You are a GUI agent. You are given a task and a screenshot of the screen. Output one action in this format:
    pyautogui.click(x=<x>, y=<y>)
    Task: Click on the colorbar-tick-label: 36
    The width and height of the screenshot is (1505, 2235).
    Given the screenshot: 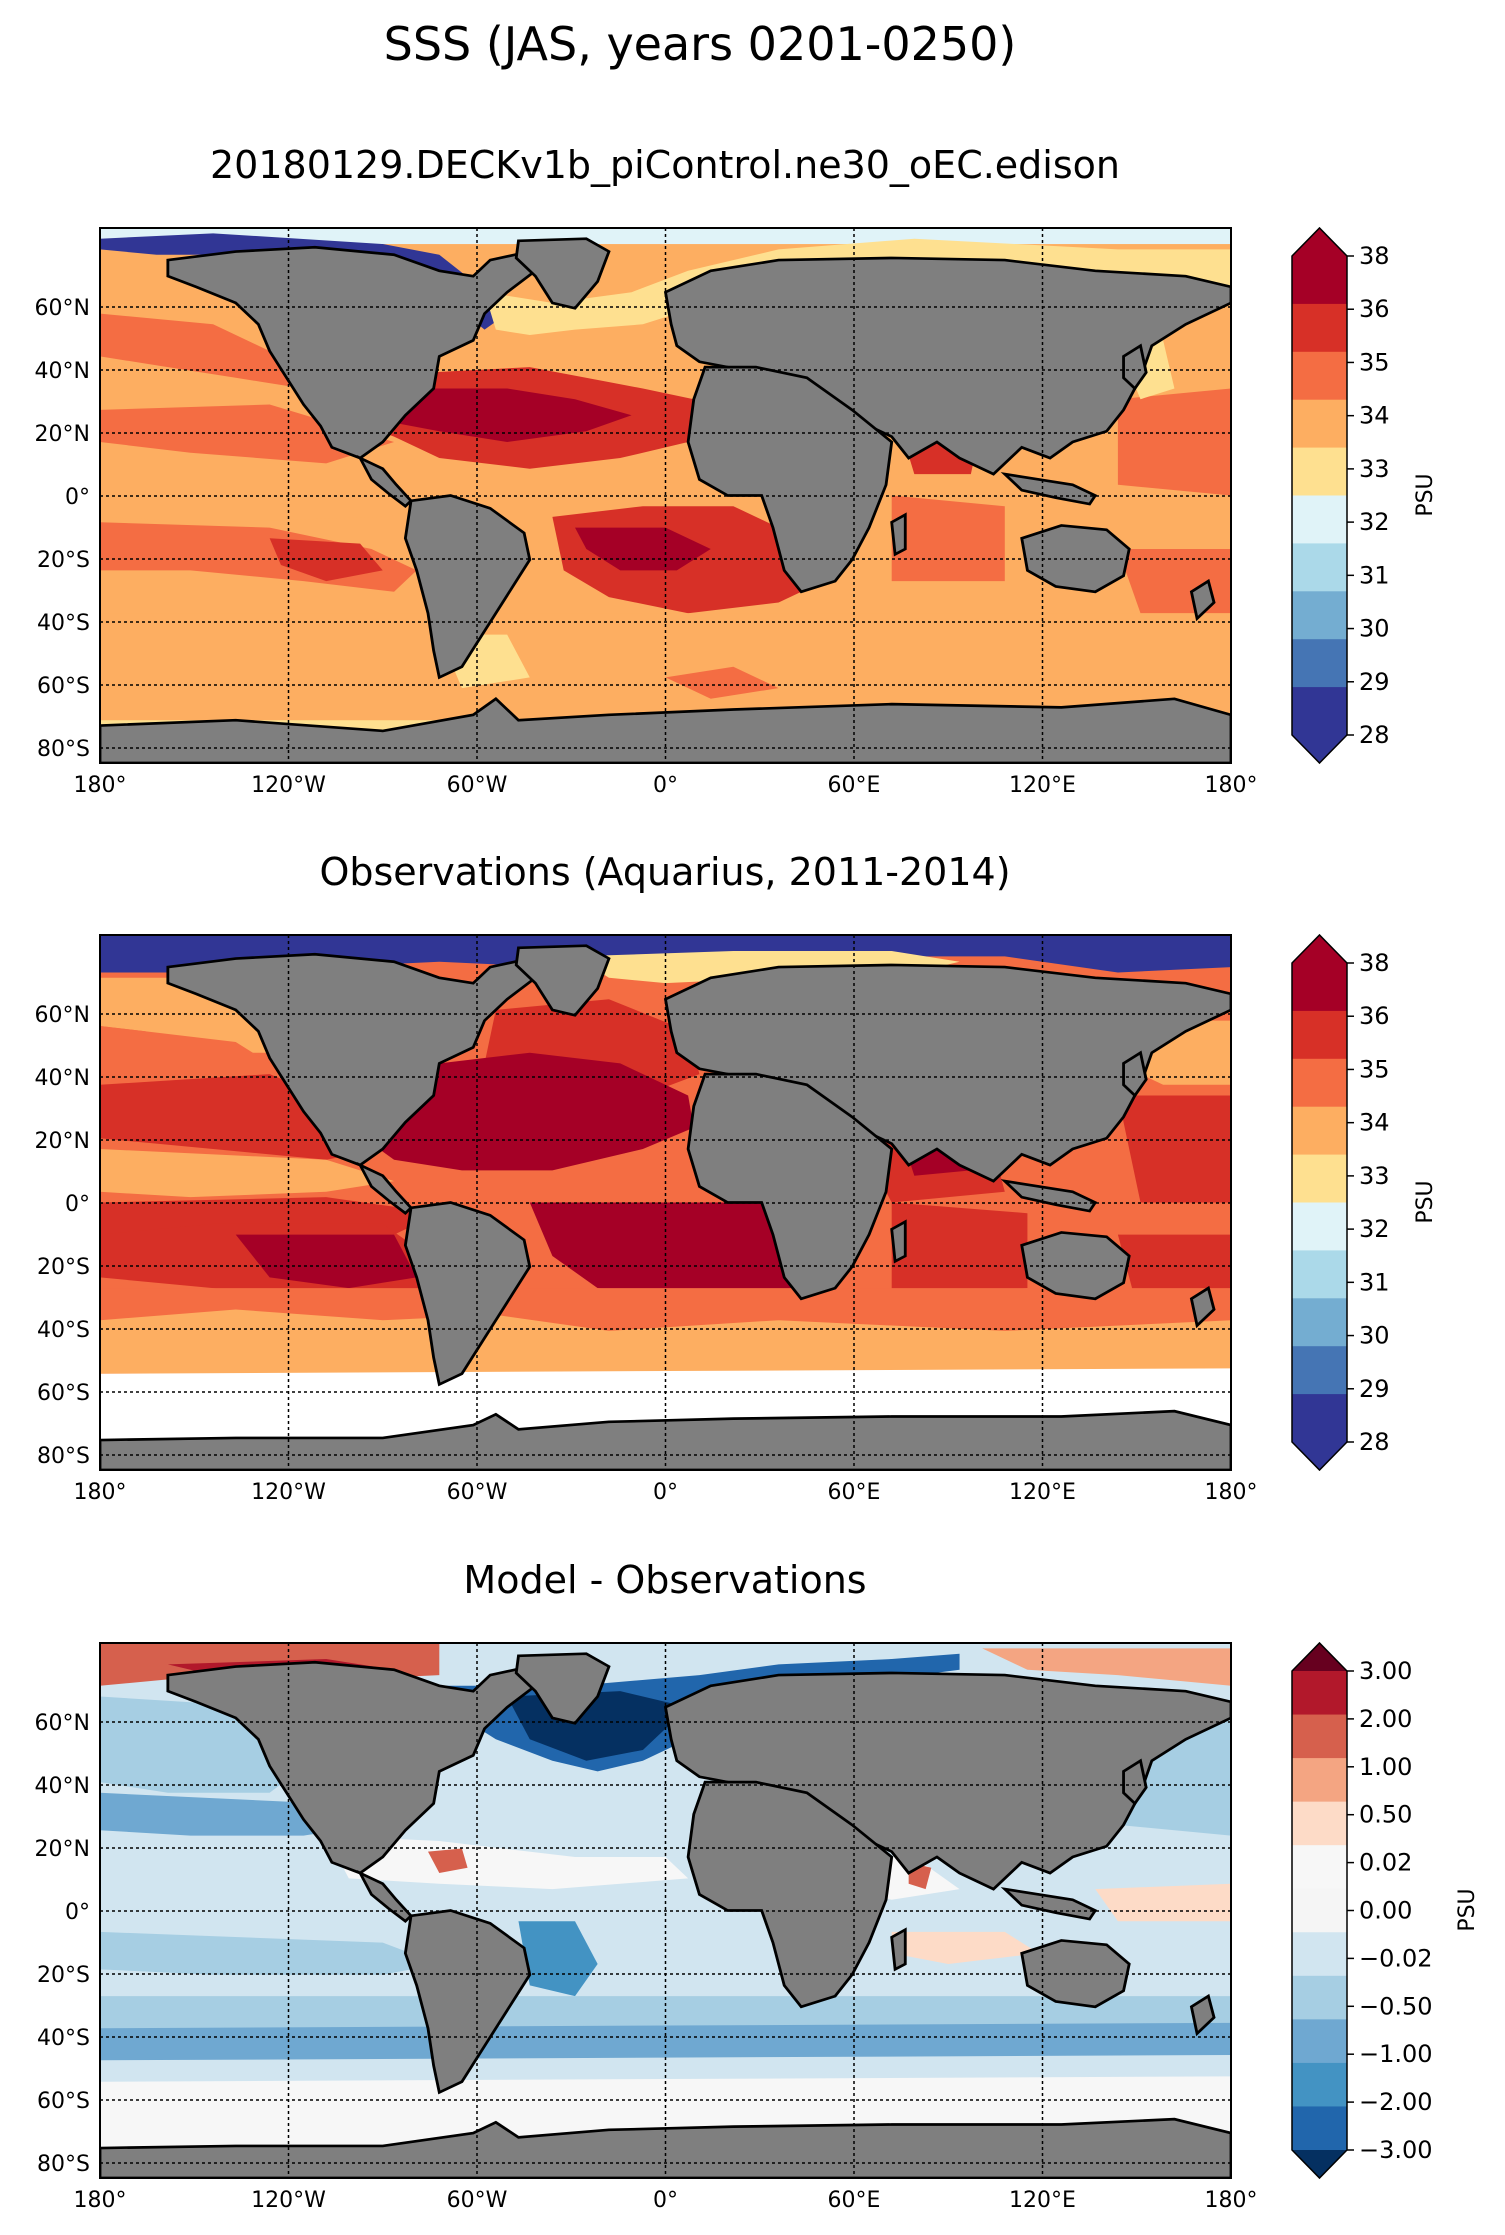 What is the action you would take?
    pyautogui.click(x=1374, y=1016)
    